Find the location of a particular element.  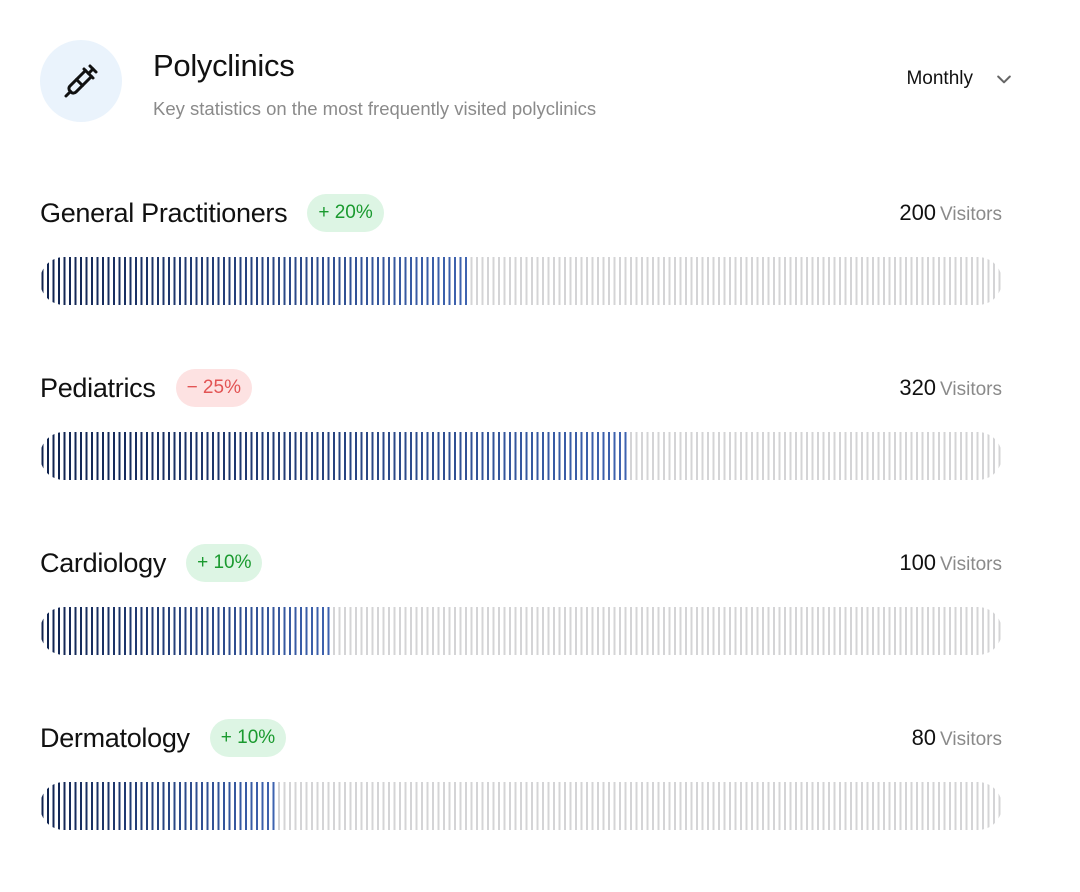

visitor-count-value: 100 is located at coordinates (918, 562).